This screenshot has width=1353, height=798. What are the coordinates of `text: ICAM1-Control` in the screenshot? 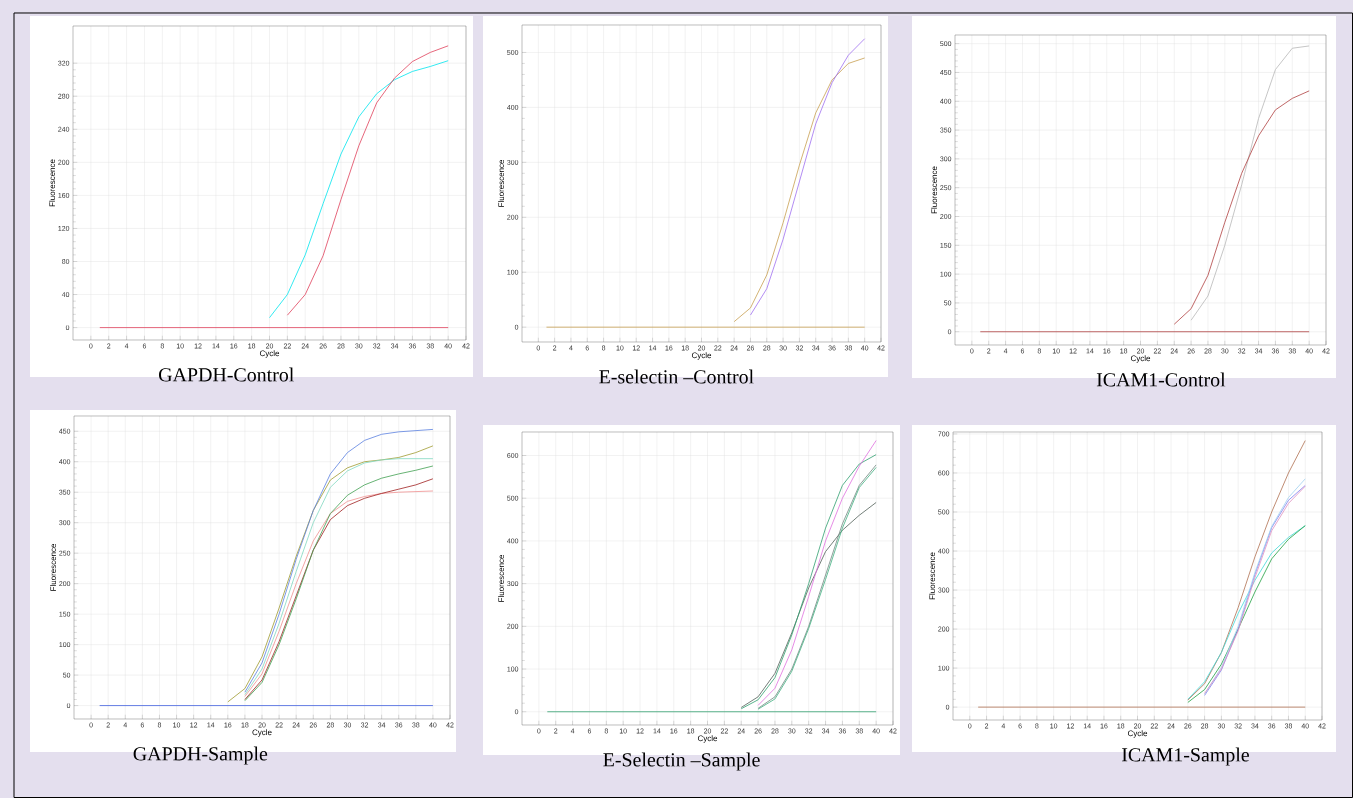 It's located at (1161, 379).